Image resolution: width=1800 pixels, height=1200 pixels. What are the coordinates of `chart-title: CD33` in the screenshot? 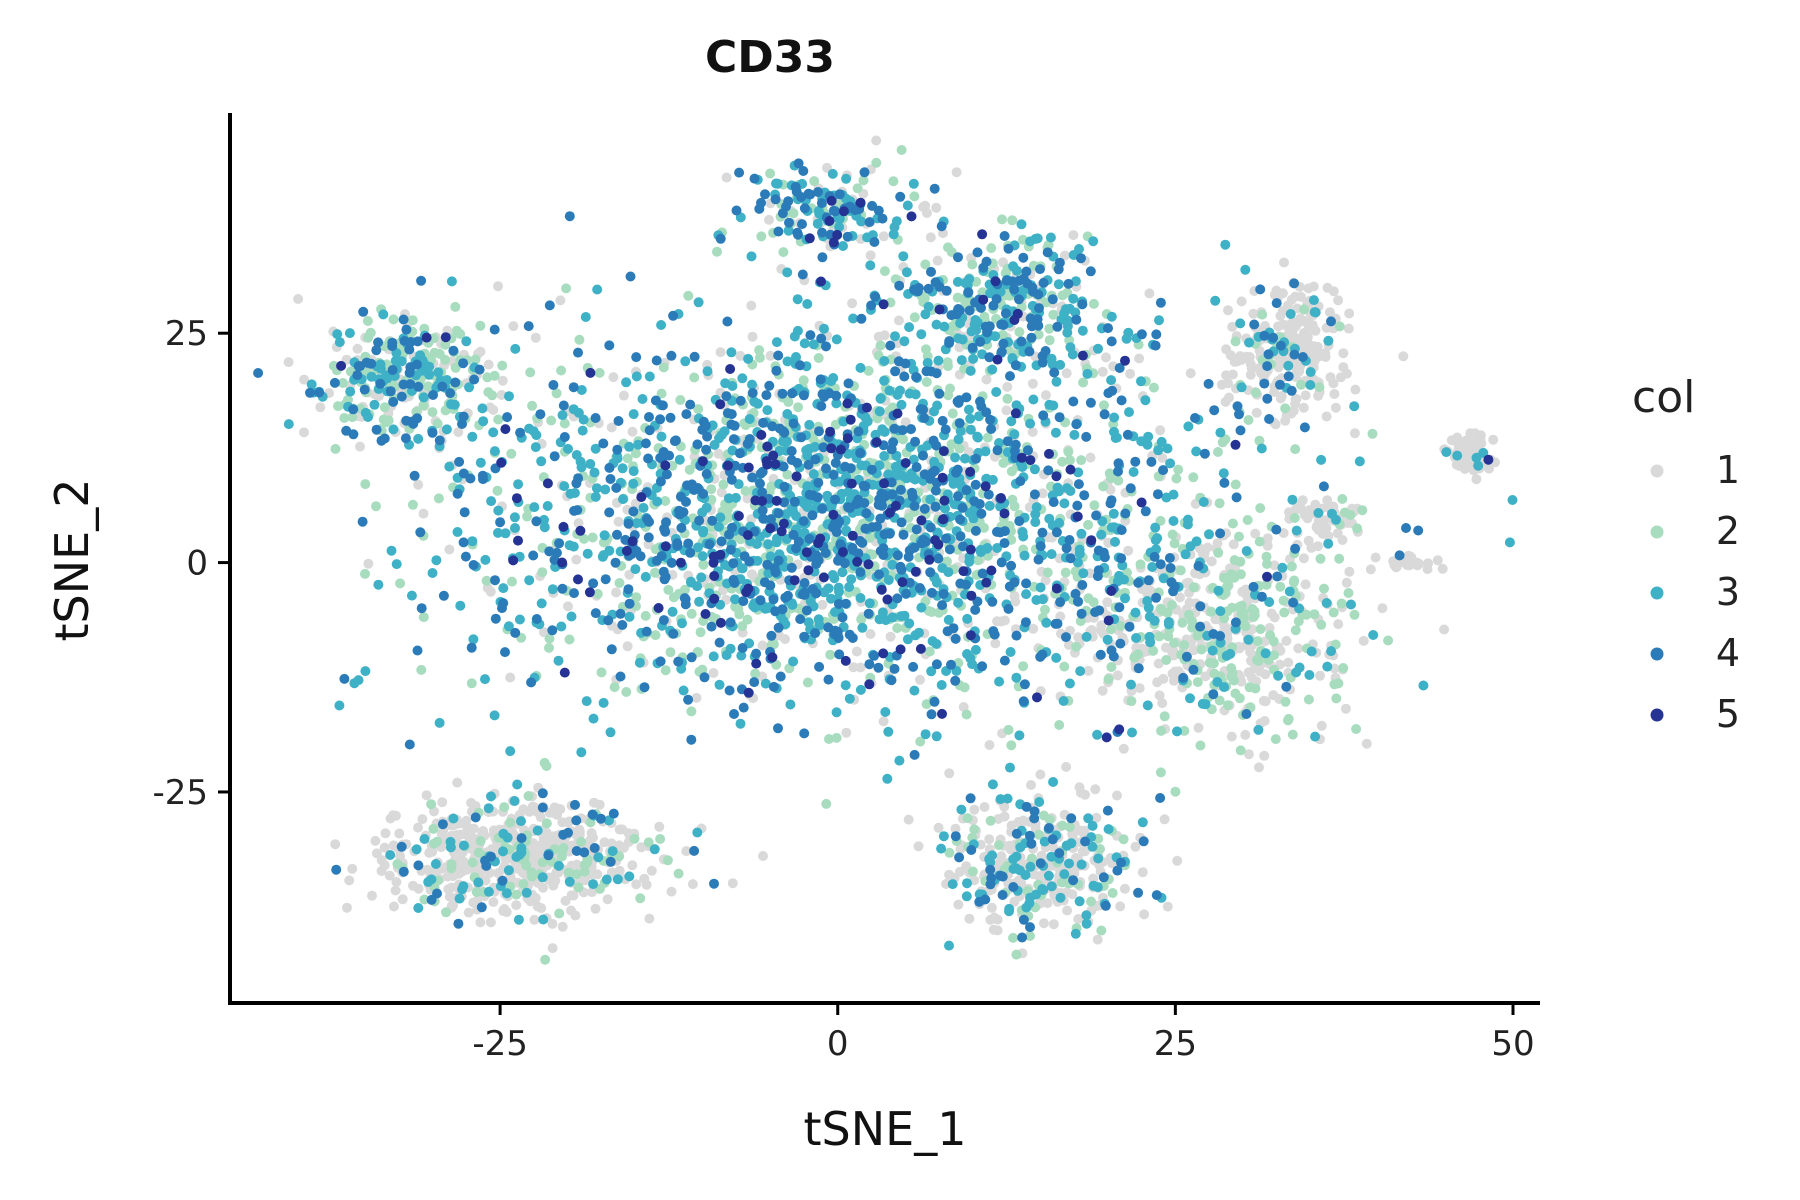 It's located at (770, 57).